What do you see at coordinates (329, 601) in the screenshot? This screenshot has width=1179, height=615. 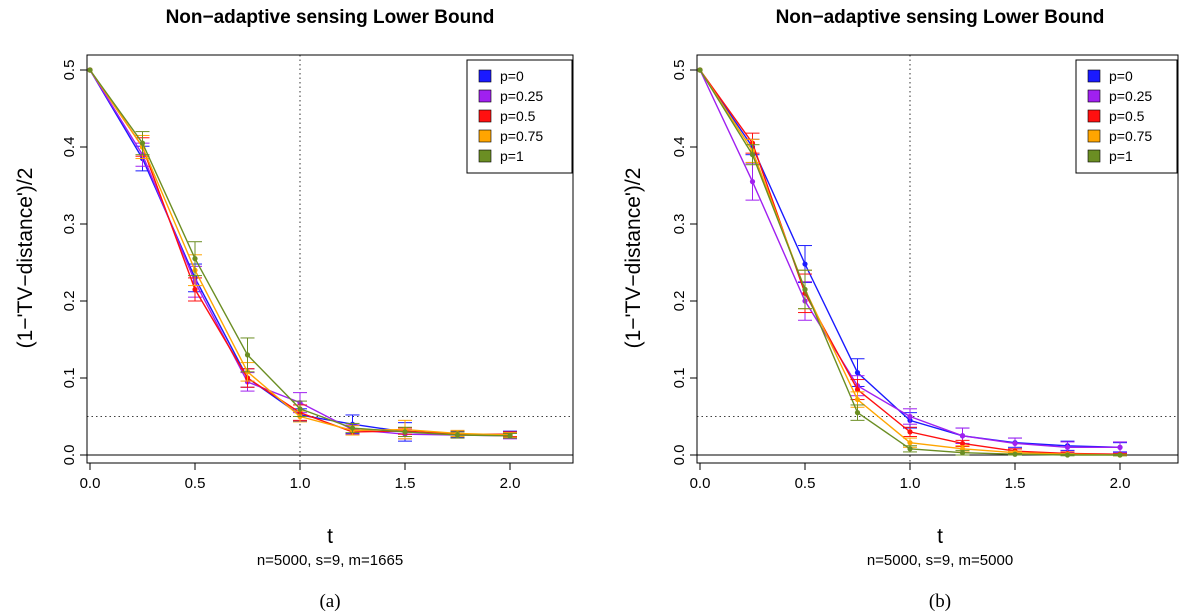 I see `panel-caption: (a)` at bounding box center [329, 601].